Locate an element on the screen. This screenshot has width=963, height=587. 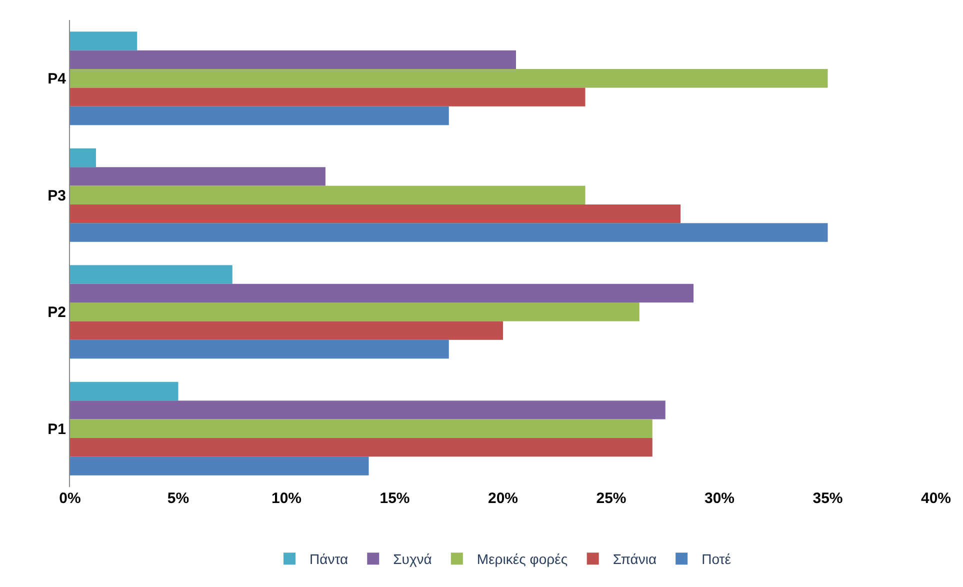
x-tick-label: 40% is located at coordinates (936, 498).